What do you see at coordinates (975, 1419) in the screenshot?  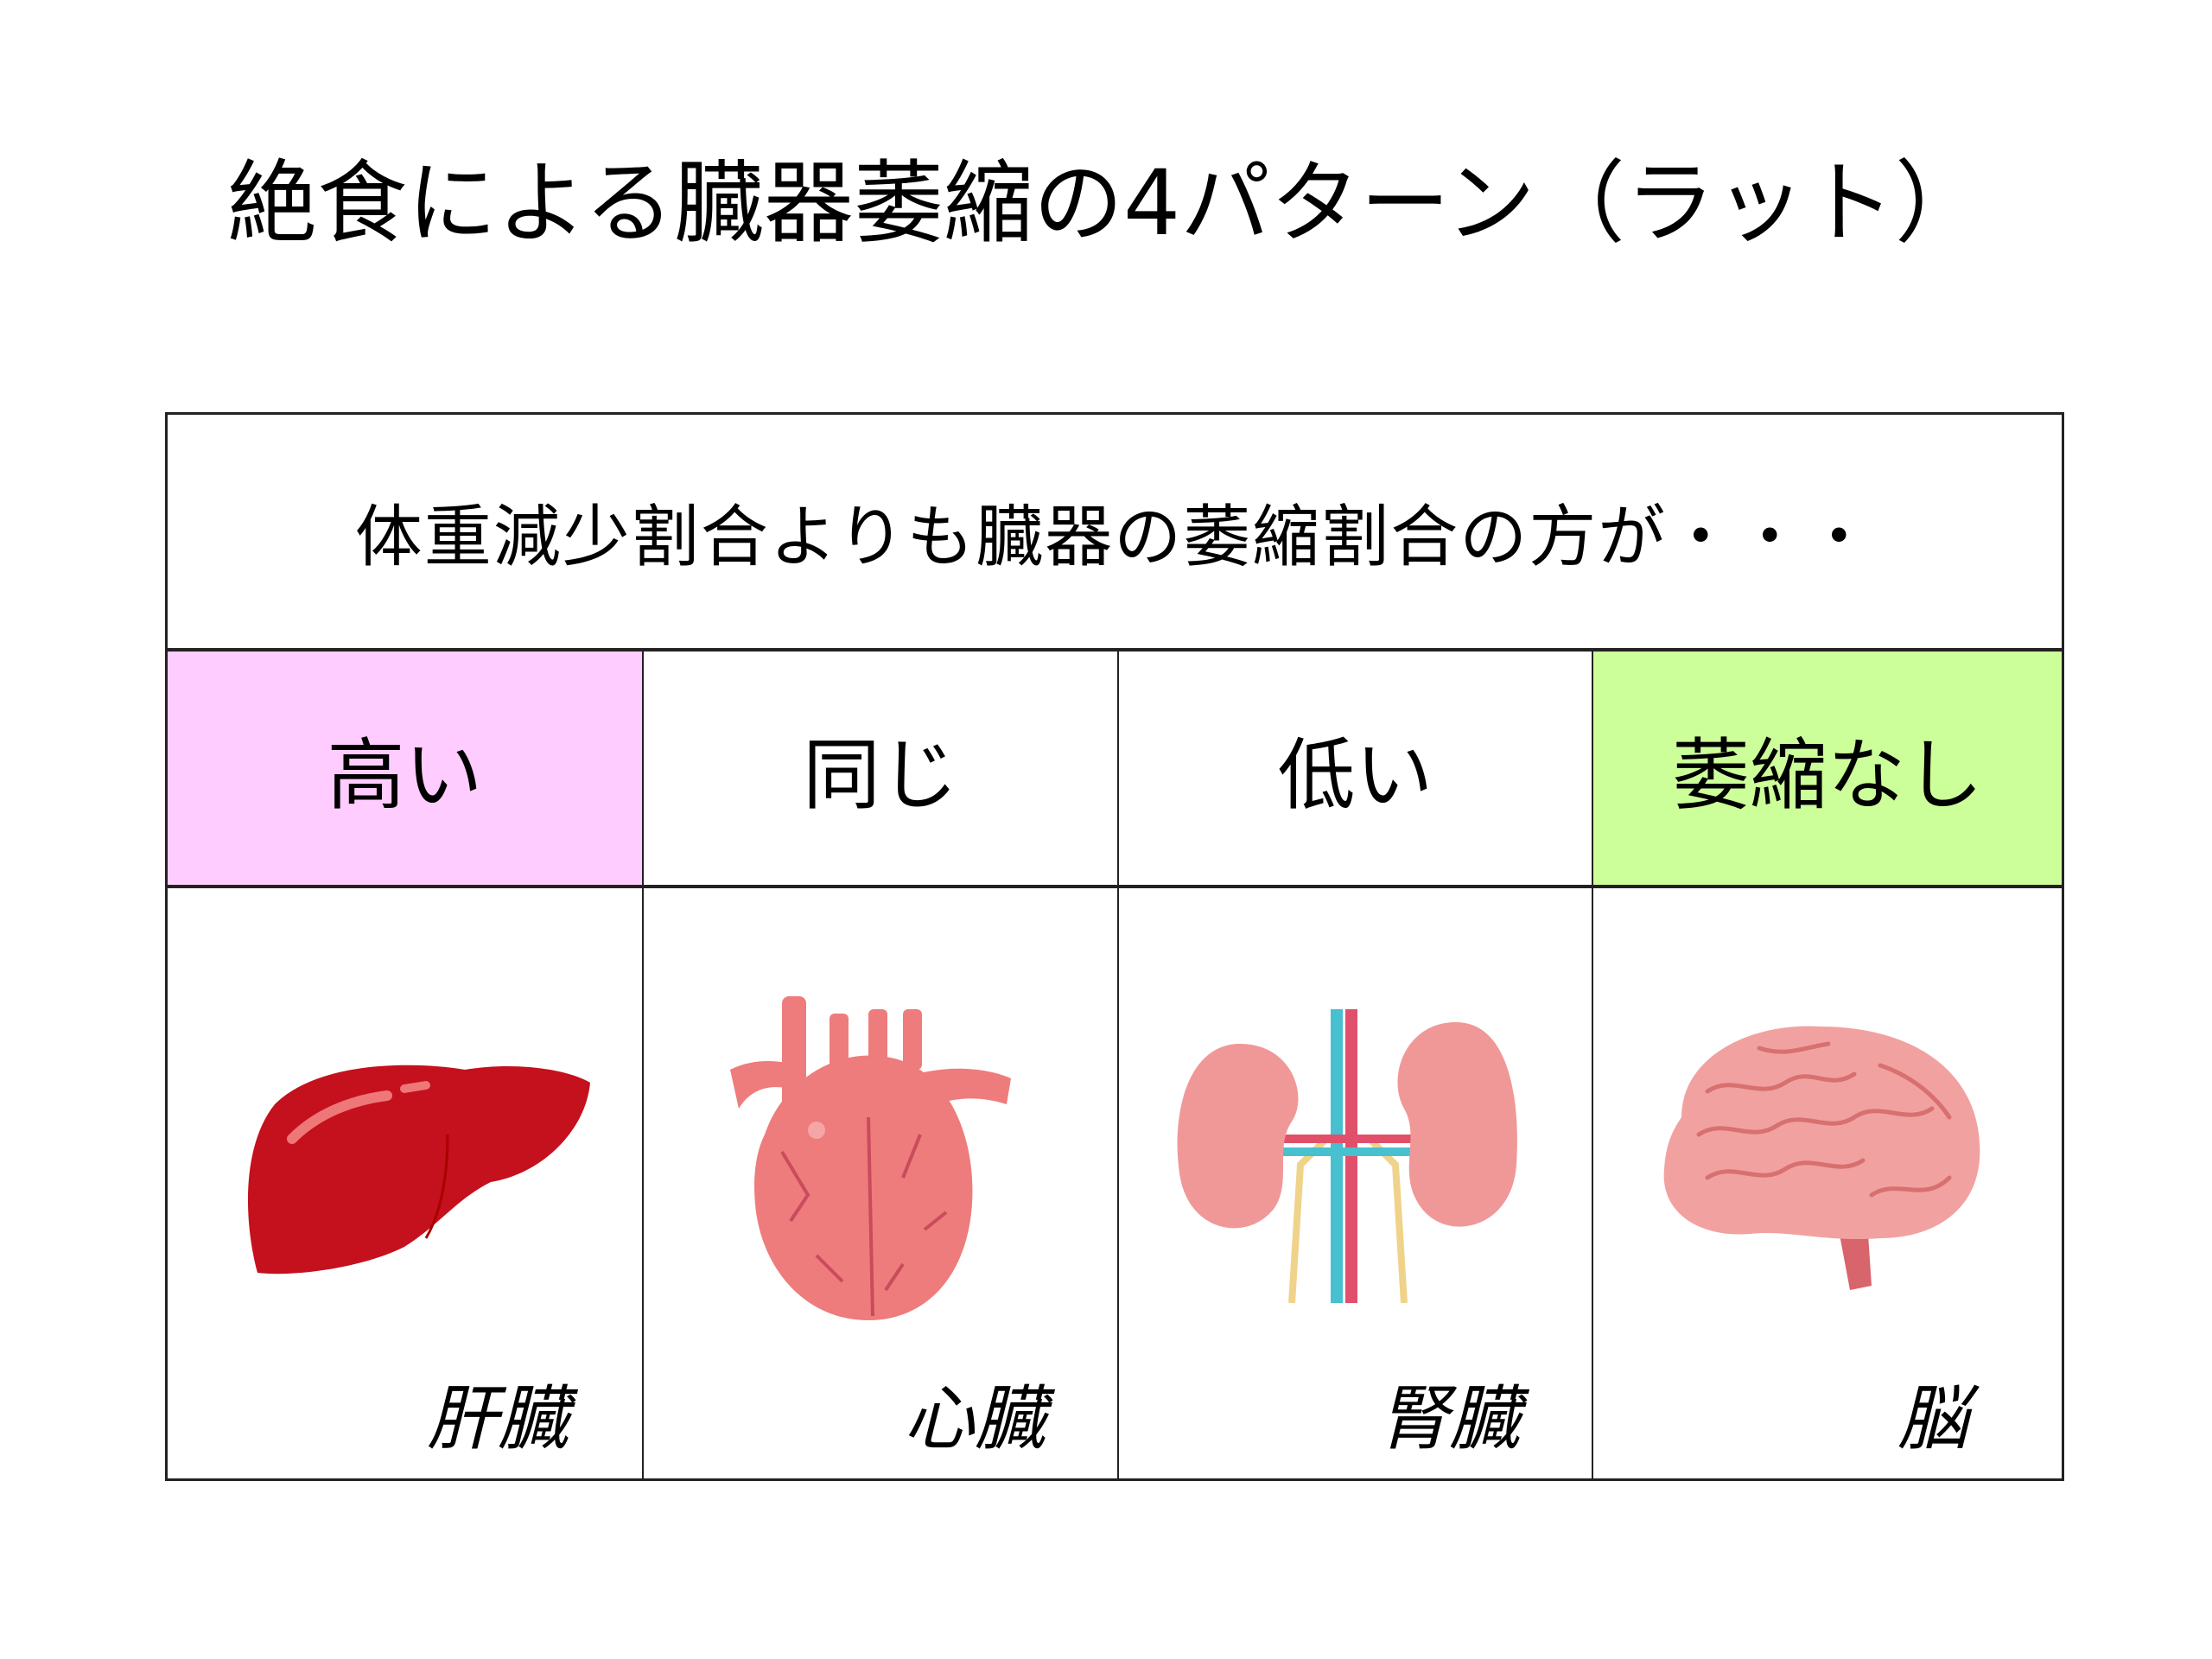 I see `organ-label-heart: 心臓` at bounding box center [975, 1419].